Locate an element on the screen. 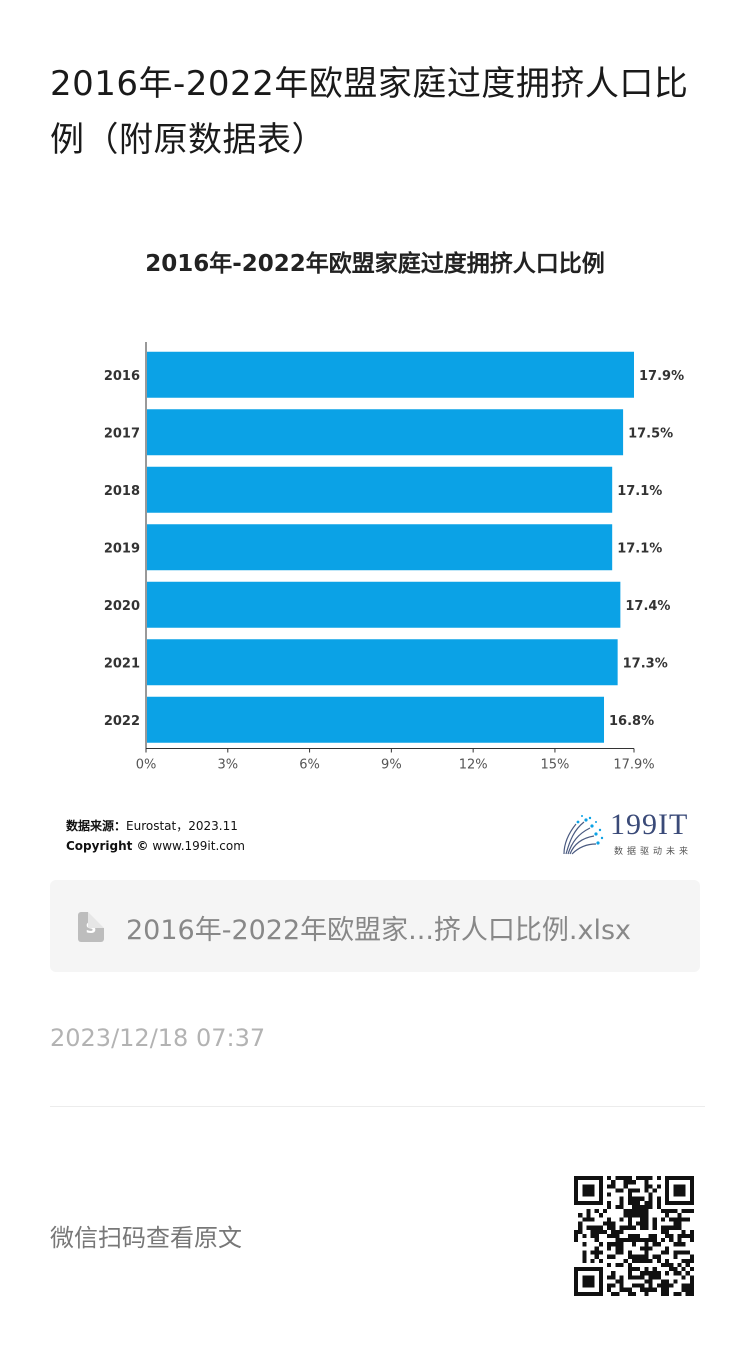  data-label-2021: 17.3% is located at coordinates (645, 663).